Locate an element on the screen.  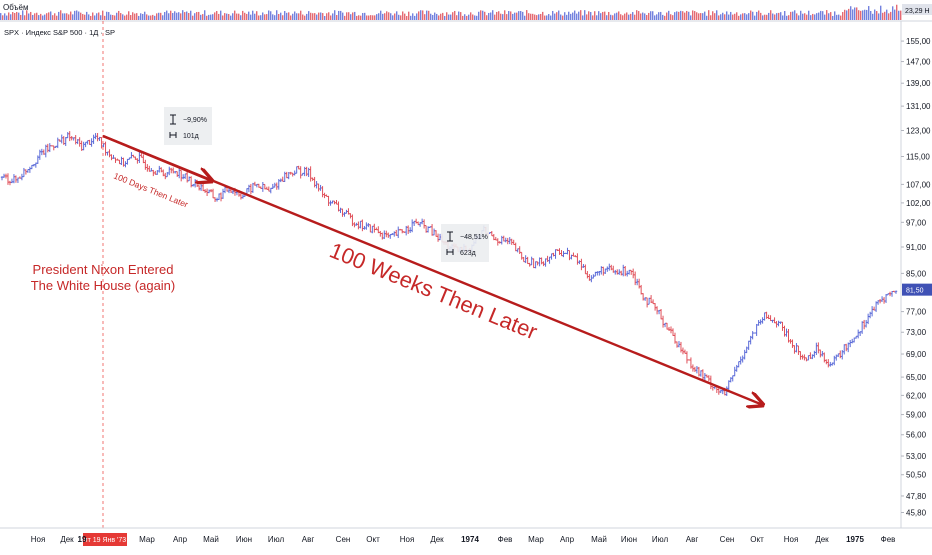
measure-box: −48,51% 623д is located at coordinates (465, 243).